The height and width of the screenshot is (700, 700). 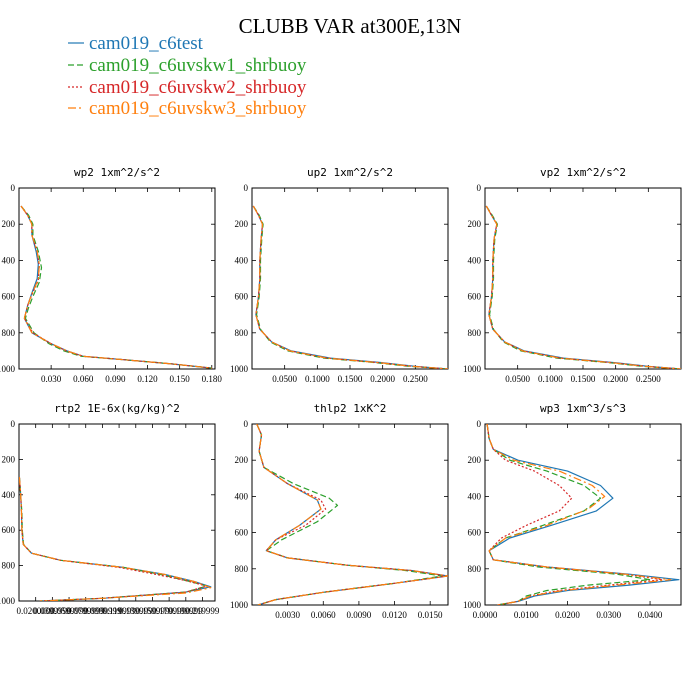 What do you see at coordinates (648, 379) in the screenshot?
I see `x-tick-label: 0.2500` at bounding box center [648, 379].